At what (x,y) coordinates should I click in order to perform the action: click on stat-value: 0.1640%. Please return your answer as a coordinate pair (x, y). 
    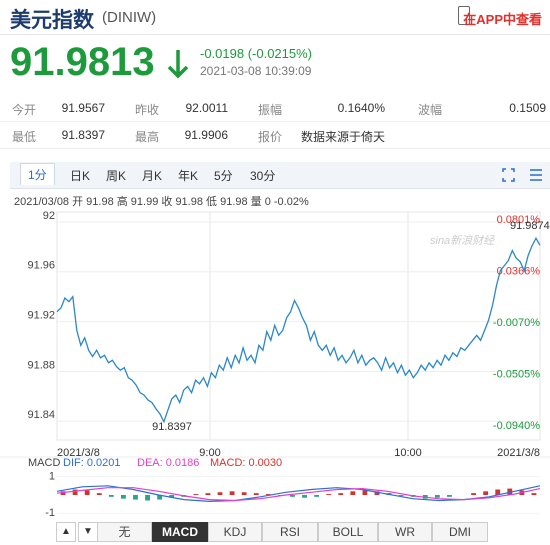
    Looking at the image, I should click on (361, 108).